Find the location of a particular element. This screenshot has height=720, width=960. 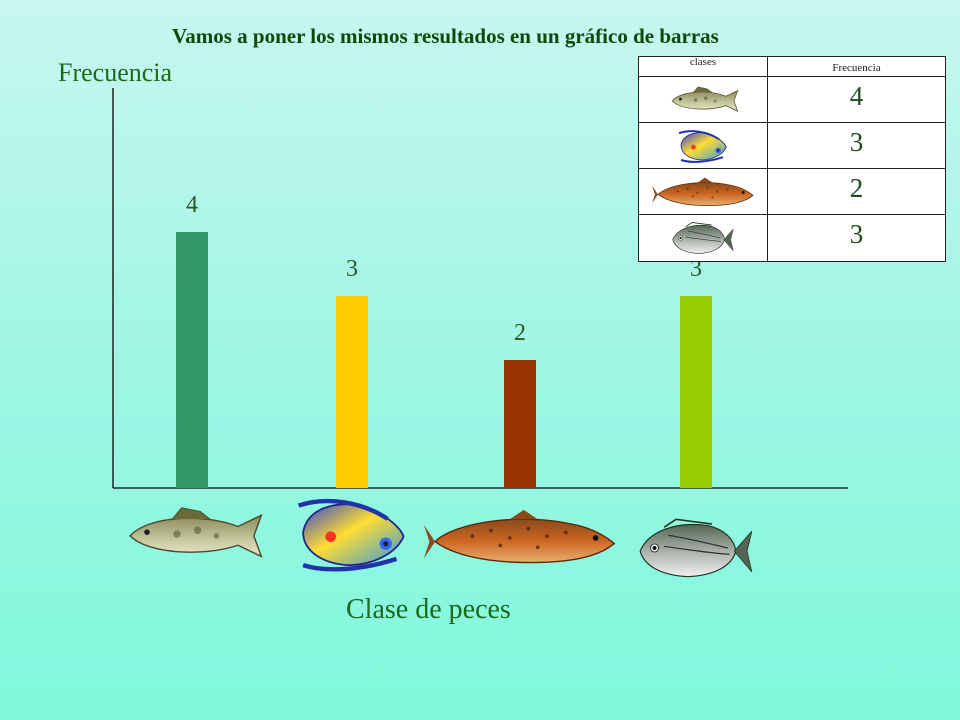

table-row: 4 is located at coordinates (792, 100).